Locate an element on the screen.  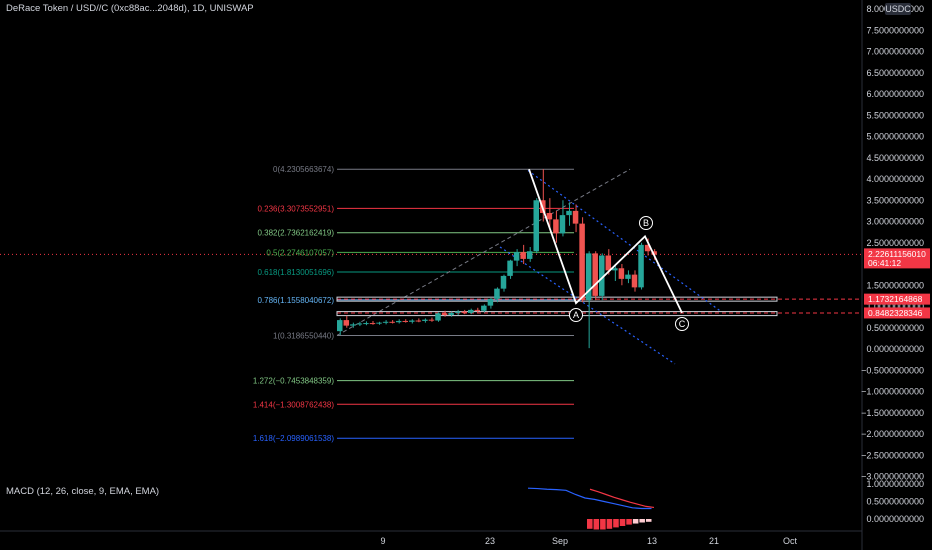
x-tick-label: Sep is located at coordinates (560, 541).